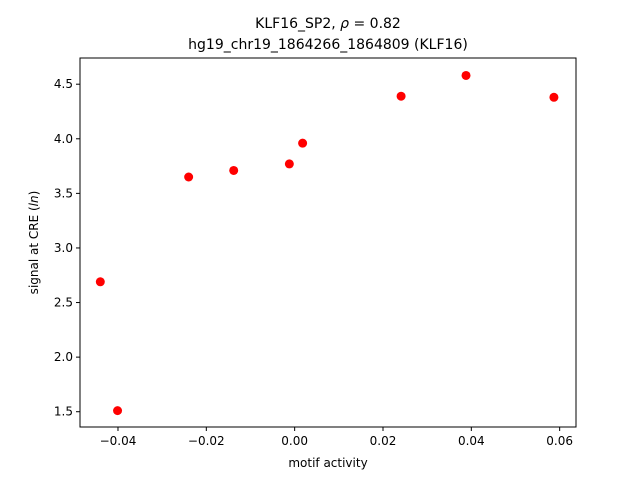 The image size is (640, 480). Describe the element at coordinates (297, 24) in the screenshot. I see `title-prefix: KLF16_SP2,` at that location.